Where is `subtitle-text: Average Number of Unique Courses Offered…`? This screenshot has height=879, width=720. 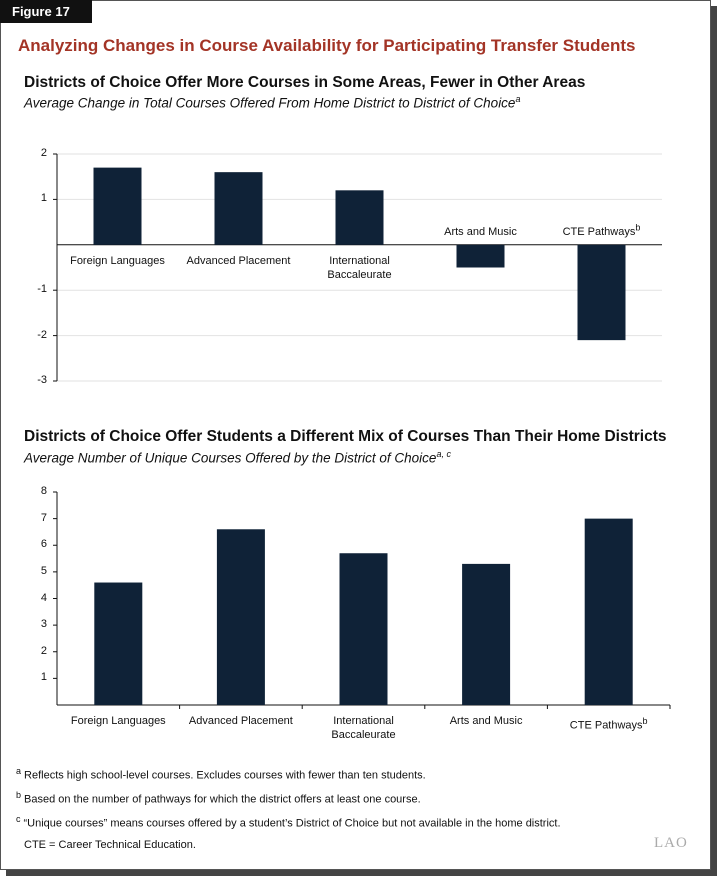
subtitle-text: Average Number of Unique Courses Offered… is located at coordinates (230, 458).